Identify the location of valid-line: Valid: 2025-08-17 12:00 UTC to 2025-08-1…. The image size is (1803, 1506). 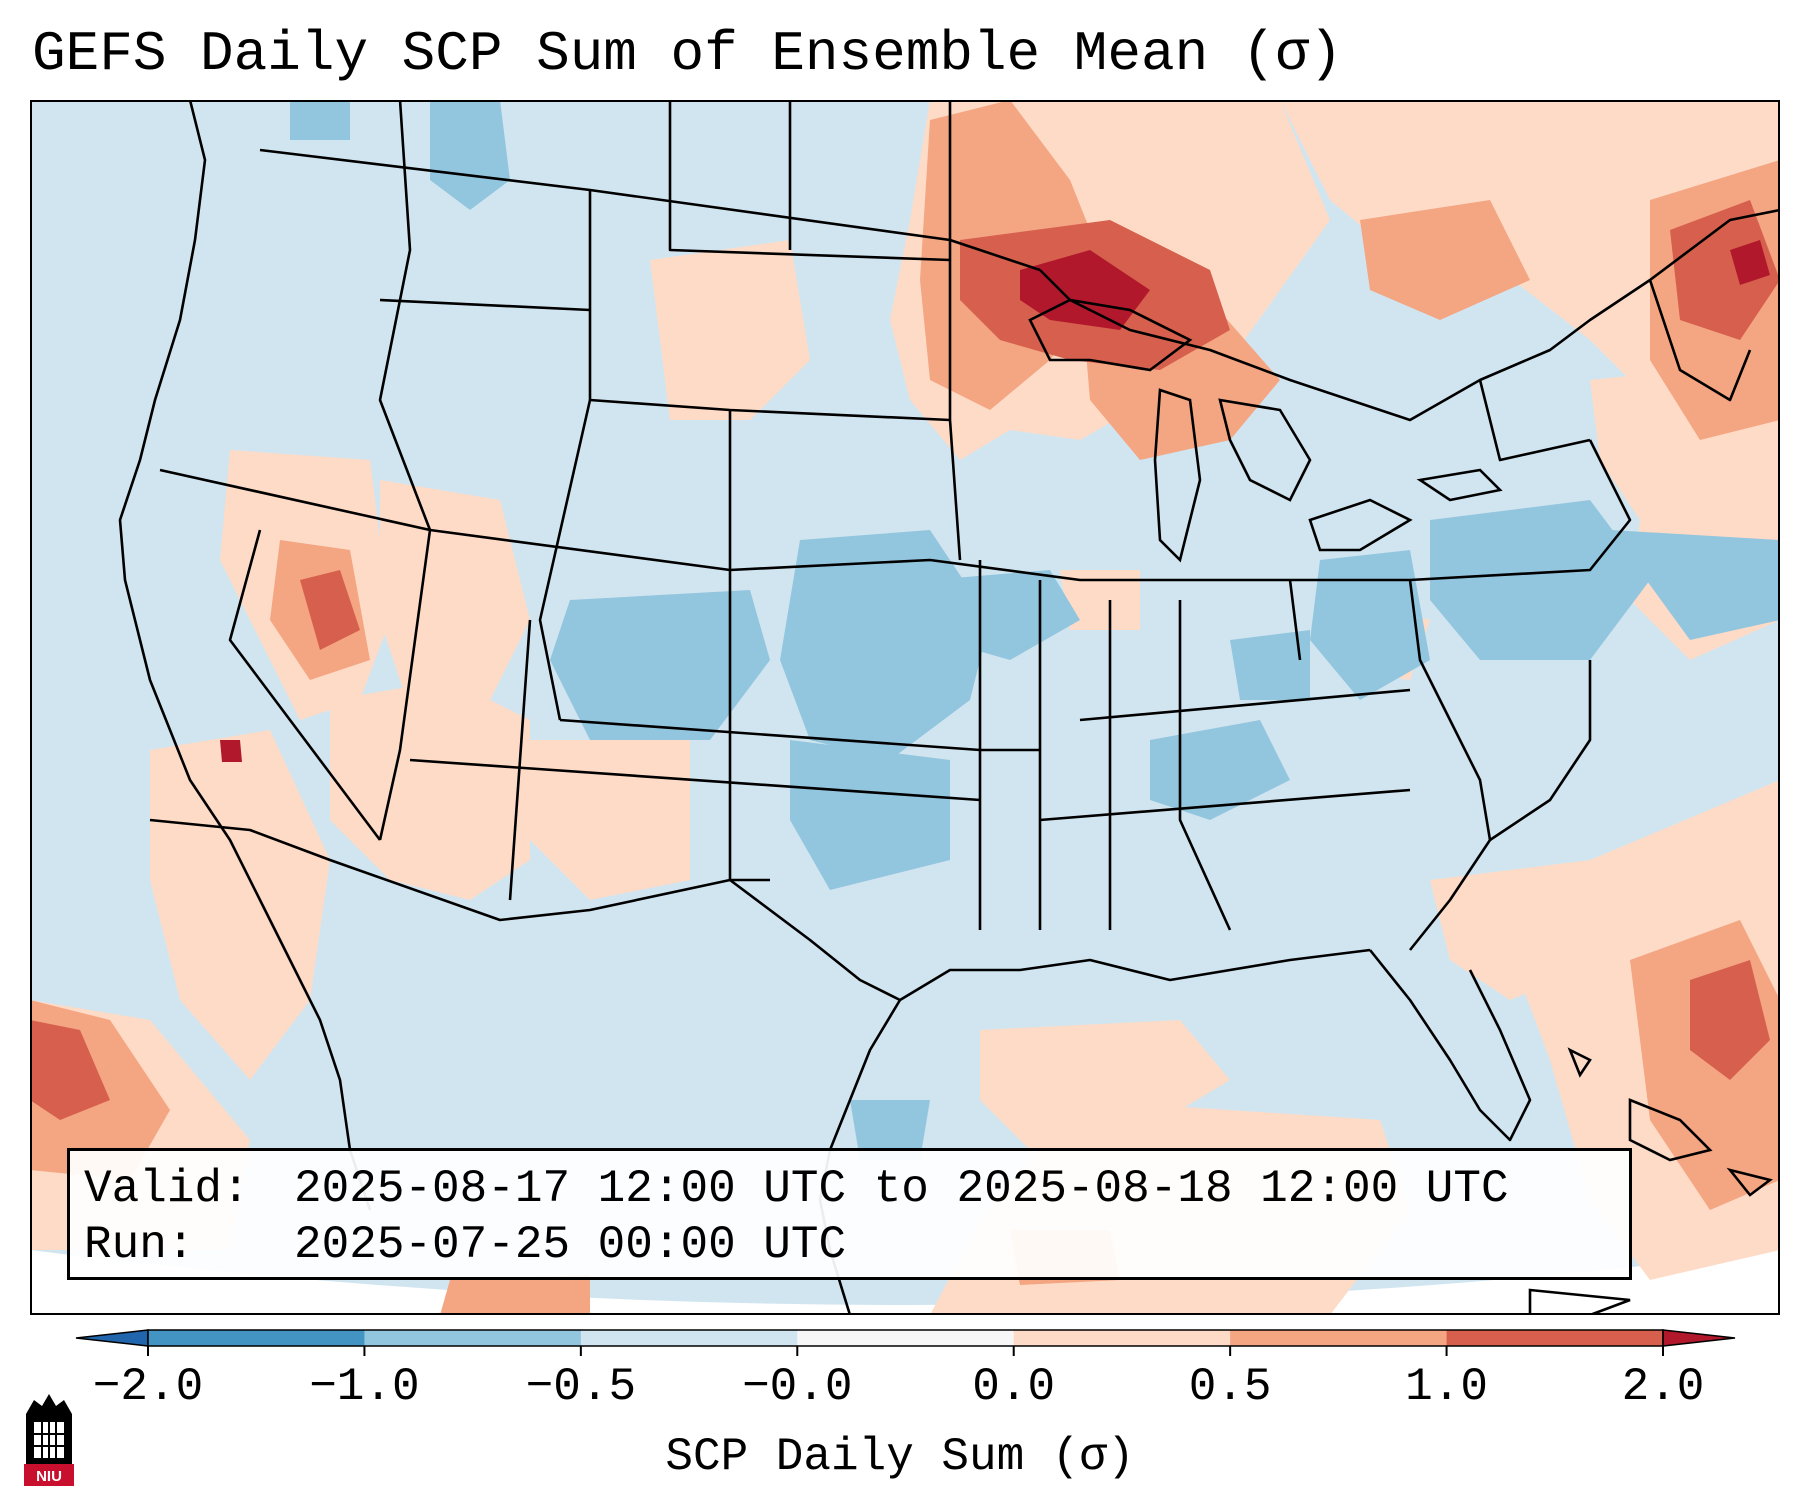
(849, 1189).